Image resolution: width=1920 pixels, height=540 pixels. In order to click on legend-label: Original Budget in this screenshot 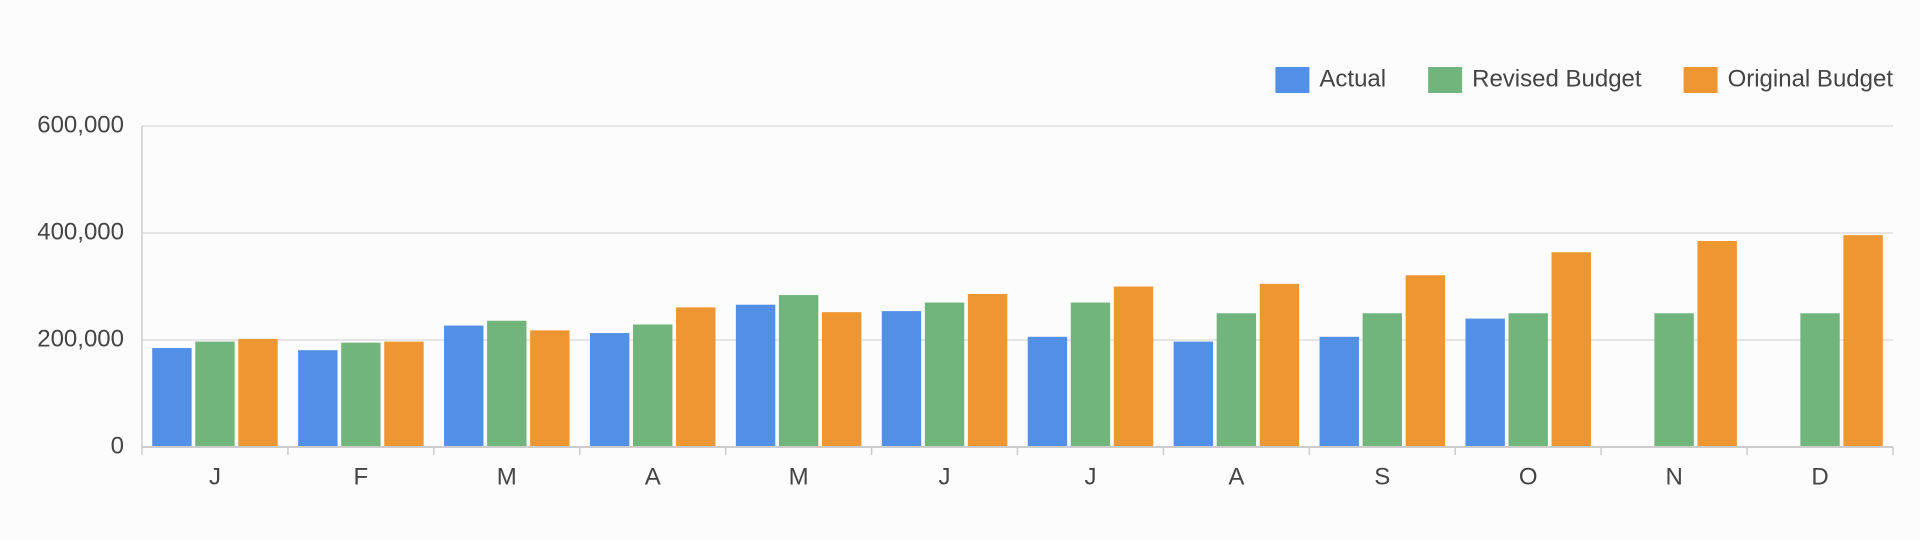, I will do `click(1811, 78)`.